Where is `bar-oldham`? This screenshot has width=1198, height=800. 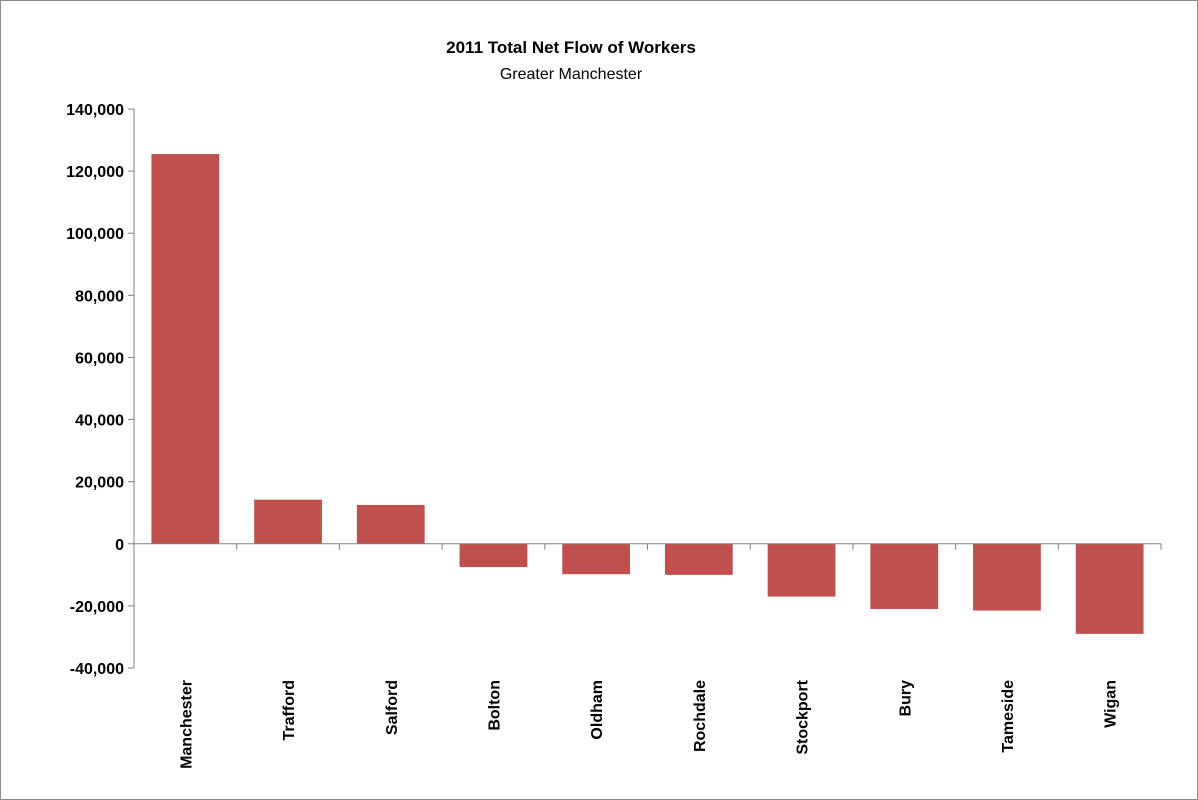 bar-oldham is located at coordinates (596, 559).